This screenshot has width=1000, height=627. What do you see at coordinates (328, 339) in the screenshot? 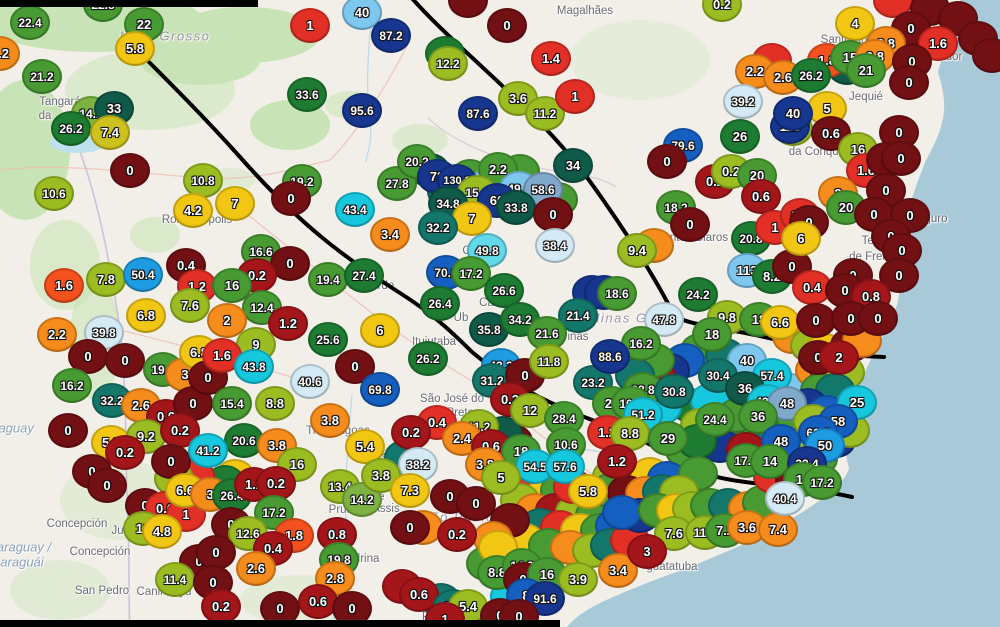
I see `map-marker: 25.6` at bounding box center [328, 339].